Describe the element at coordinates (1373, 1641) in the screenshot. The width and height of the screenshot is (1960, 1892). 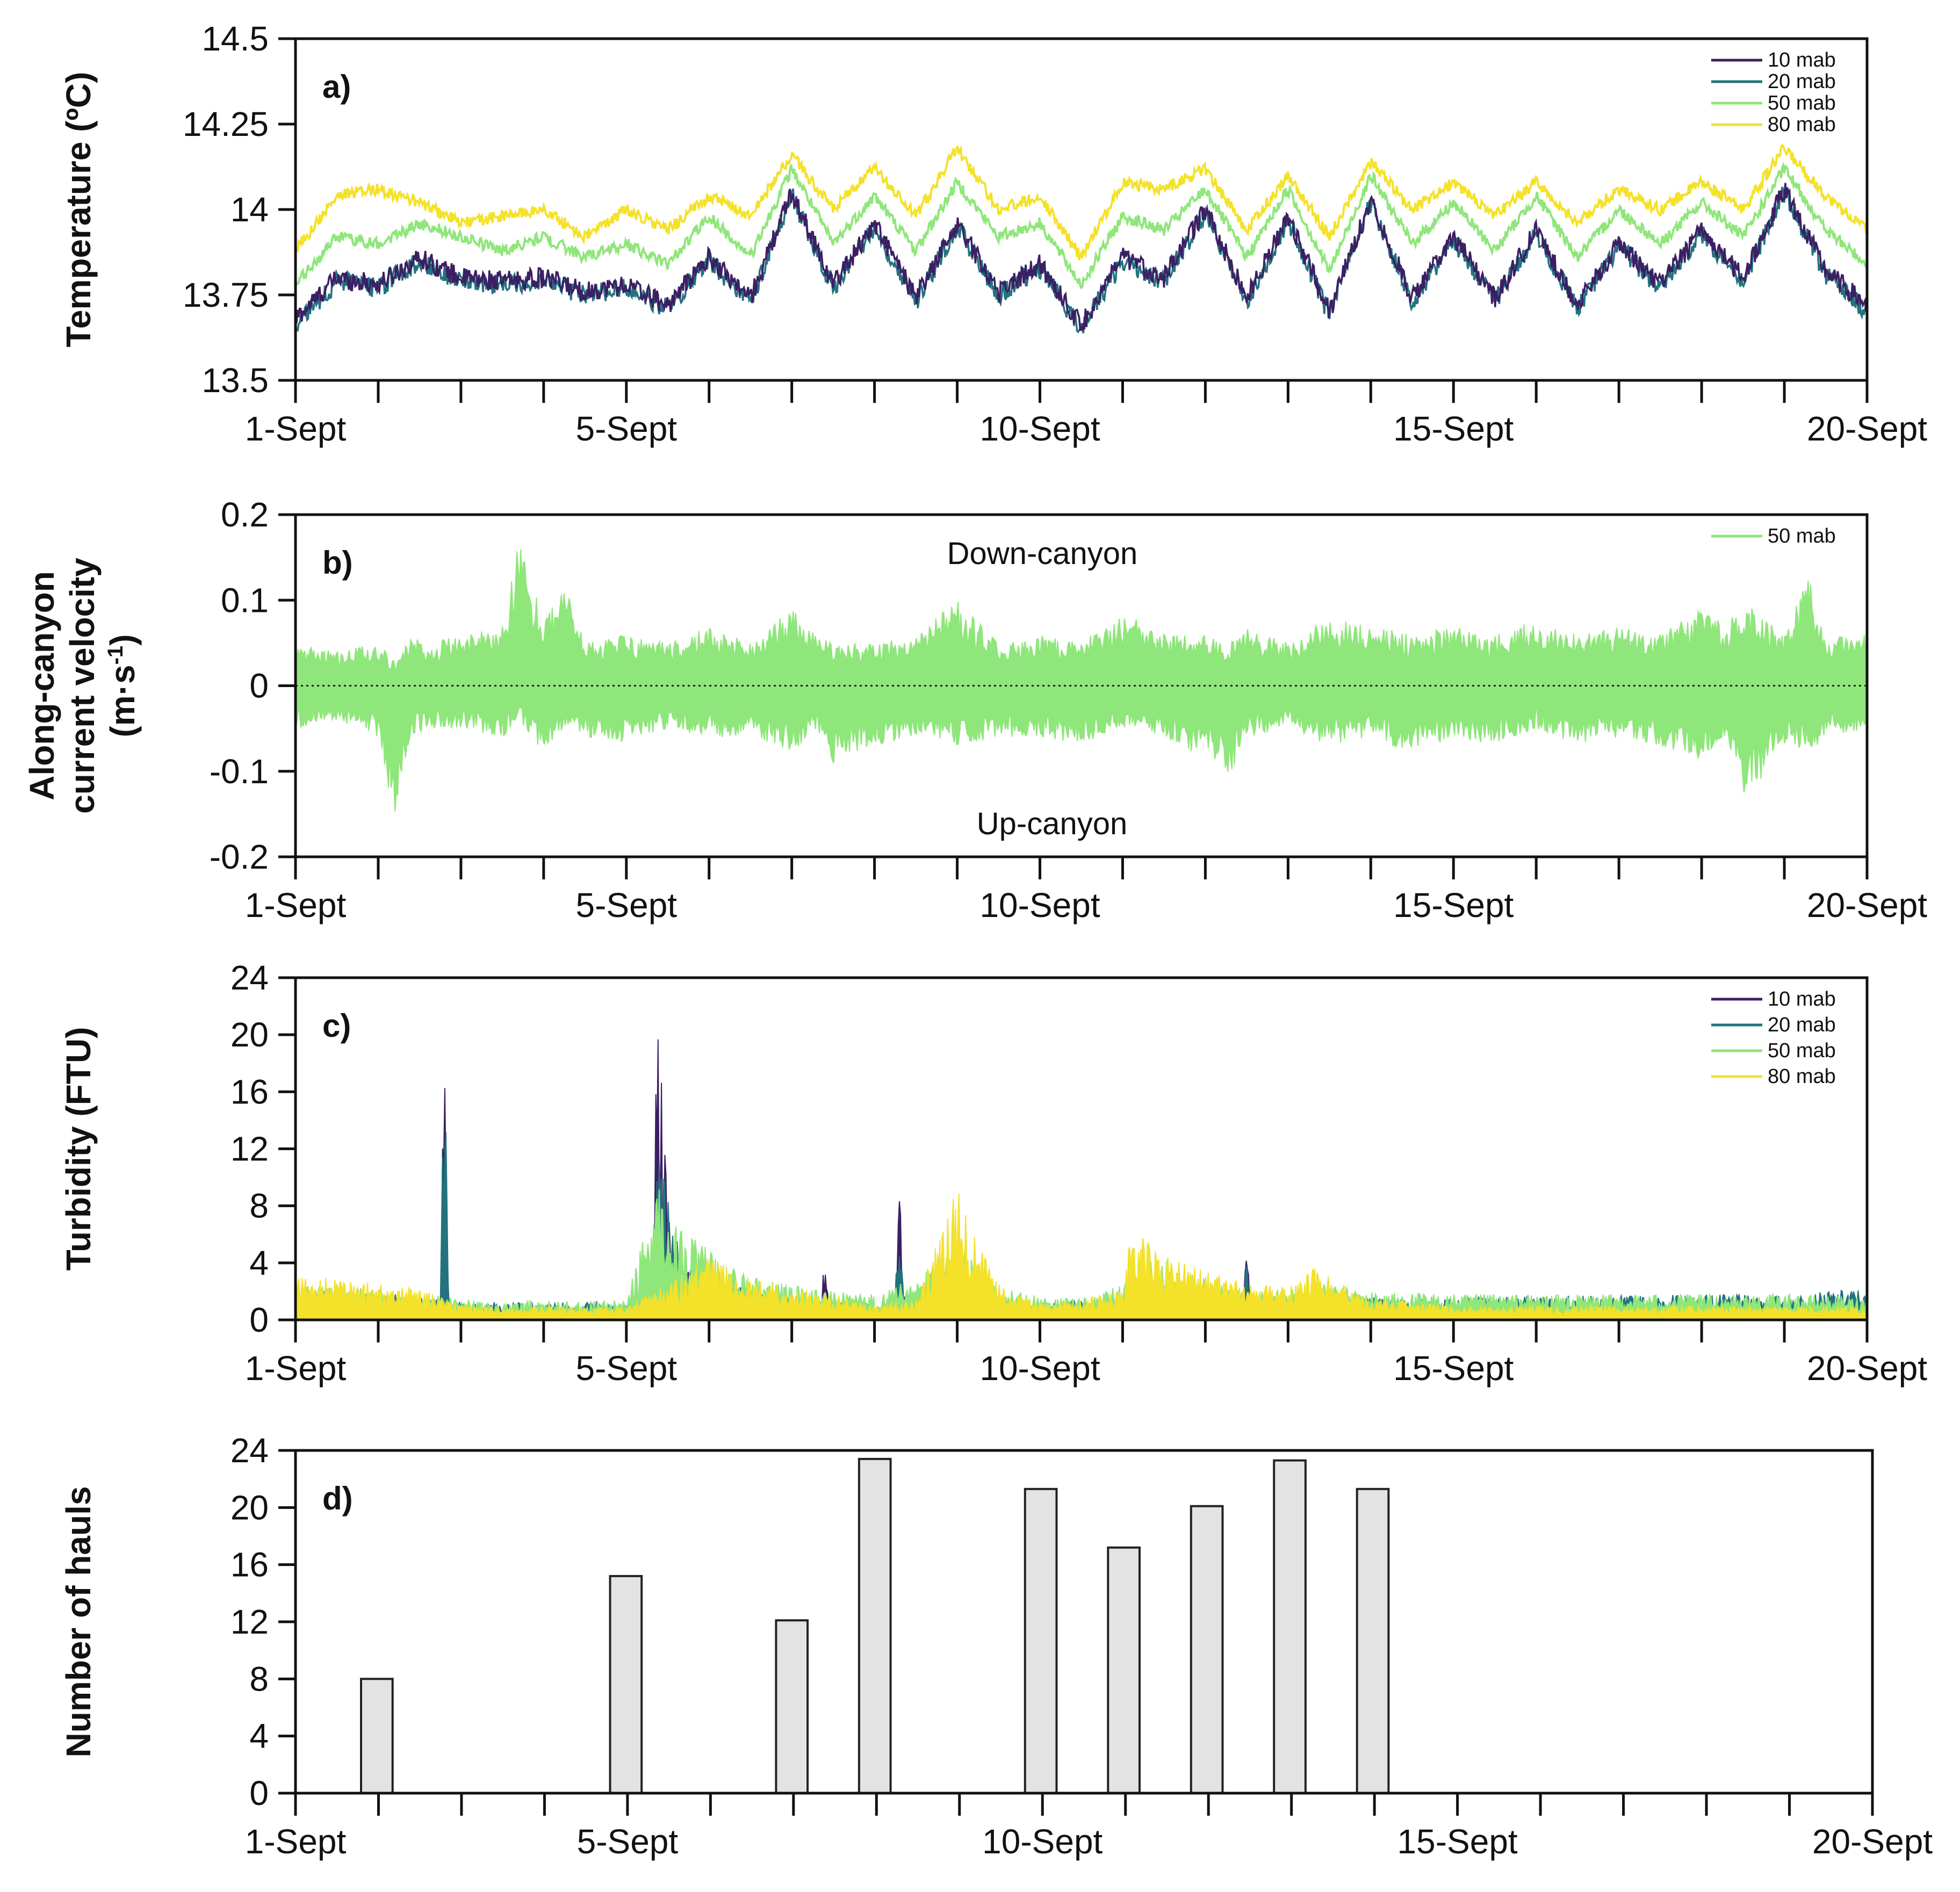
I see `bar-14-Sept` at that location.